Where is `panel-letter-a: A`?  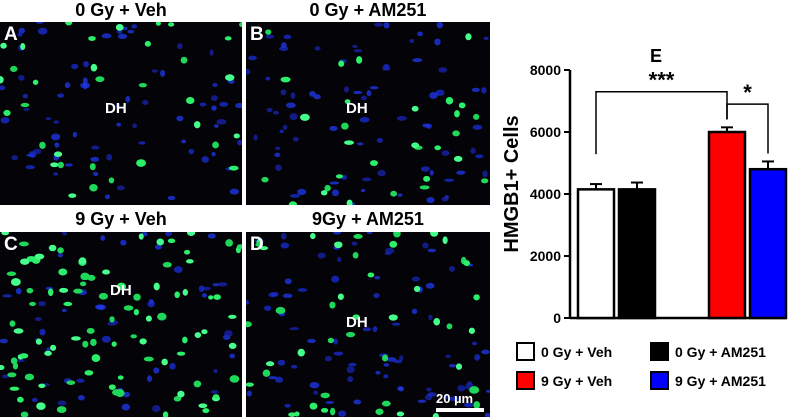
panel-letter-a: A is located at coordinates (11, 34).